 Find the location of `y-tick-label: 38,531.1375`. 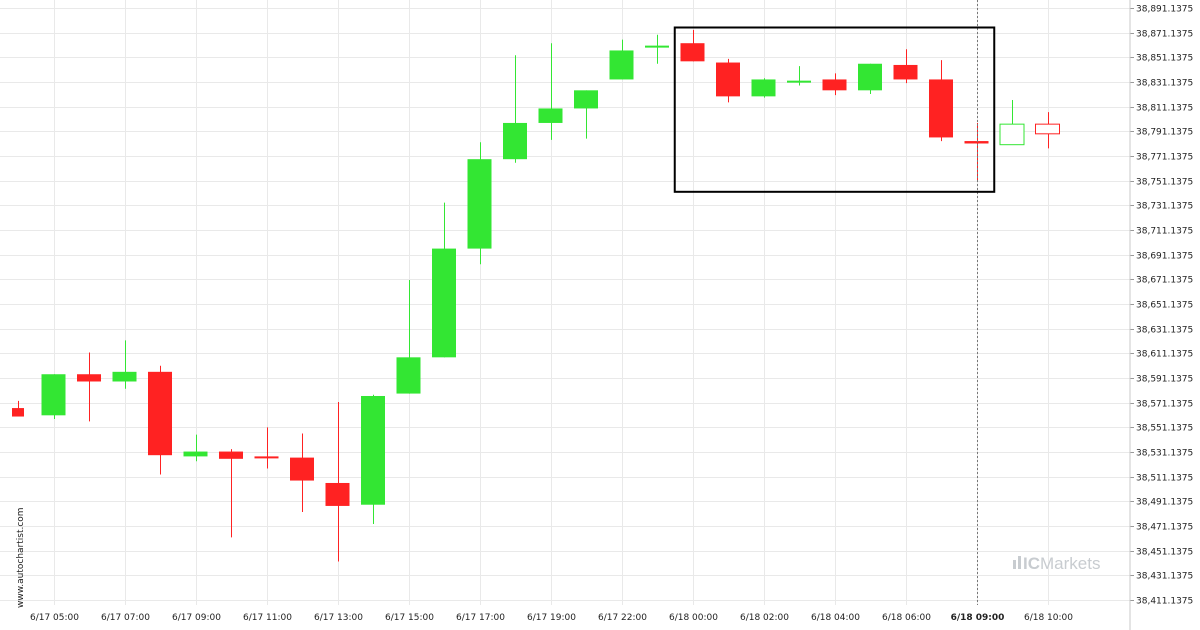

y-tick-label: 38,531.1375 is located at coordinates (1164, 454).